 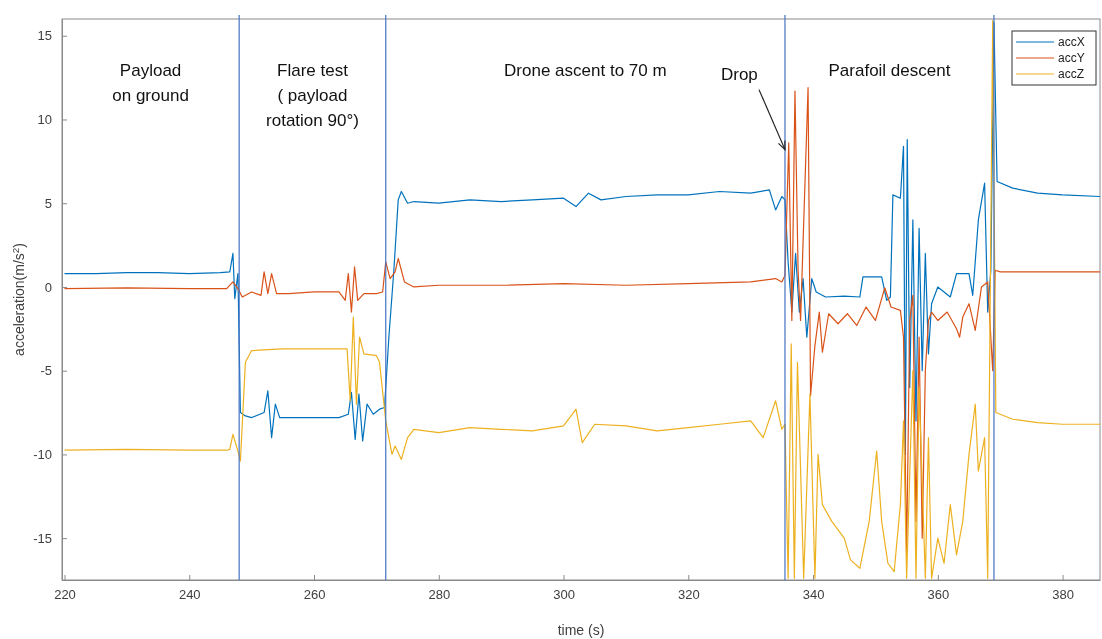 What do you see at coordinates (1063, 595) in the screenshot?
I see `x-tick-label: 380` at bounding box center [1063, 595].